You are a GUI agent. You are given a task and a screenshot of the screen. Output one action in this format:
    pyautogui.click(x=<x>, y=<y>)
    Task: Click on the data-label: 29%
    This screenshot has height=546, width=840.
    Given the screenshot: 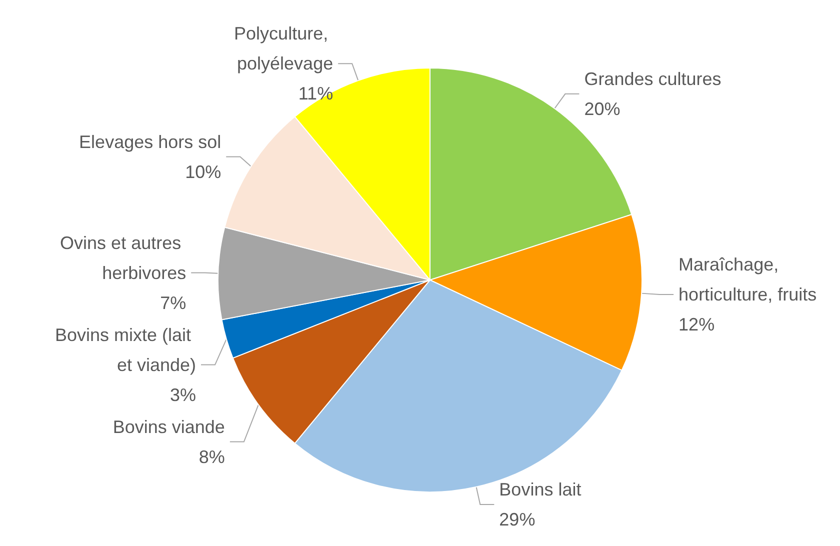 What is the action you would take?
    pyautogui.click(x=517, y=519)
    